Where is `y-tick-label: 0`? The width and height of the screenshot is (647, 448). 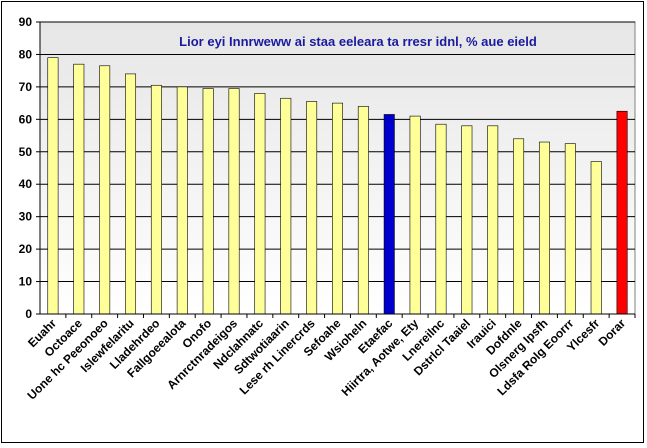 y-tick-label: 0 is located at coordinates (28, 314).